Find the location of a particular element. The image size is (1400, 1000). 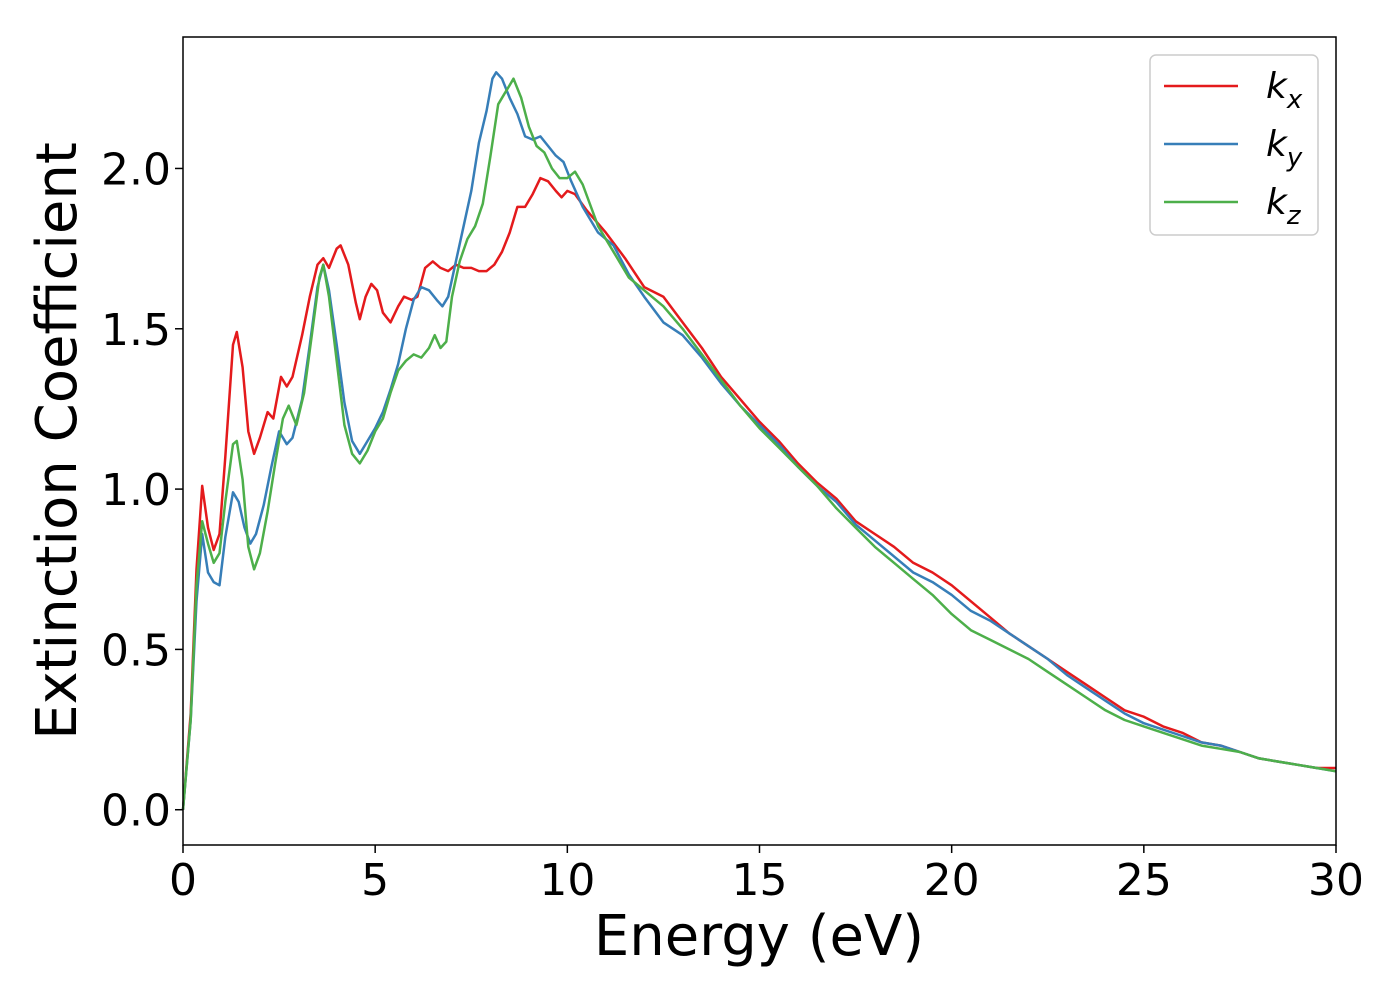

x-tick-label: 0 is located at coordinates (183, 880).